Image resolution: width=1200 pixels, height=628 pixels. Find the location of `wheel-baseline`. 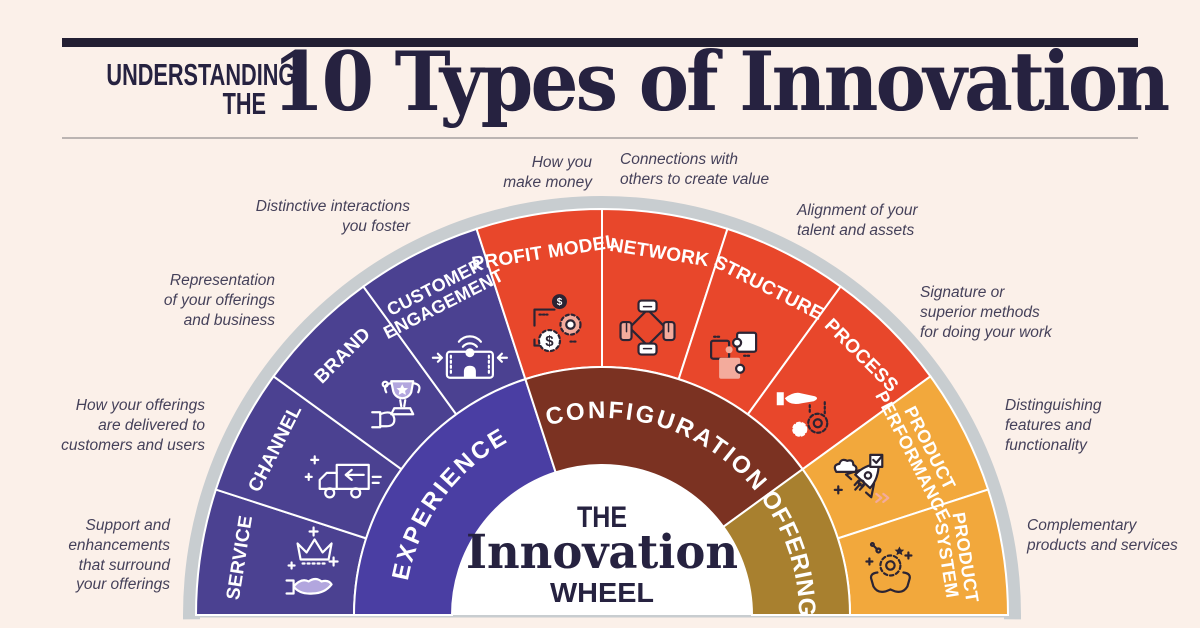

wheel-baseline is located at coordinates (602, 616).